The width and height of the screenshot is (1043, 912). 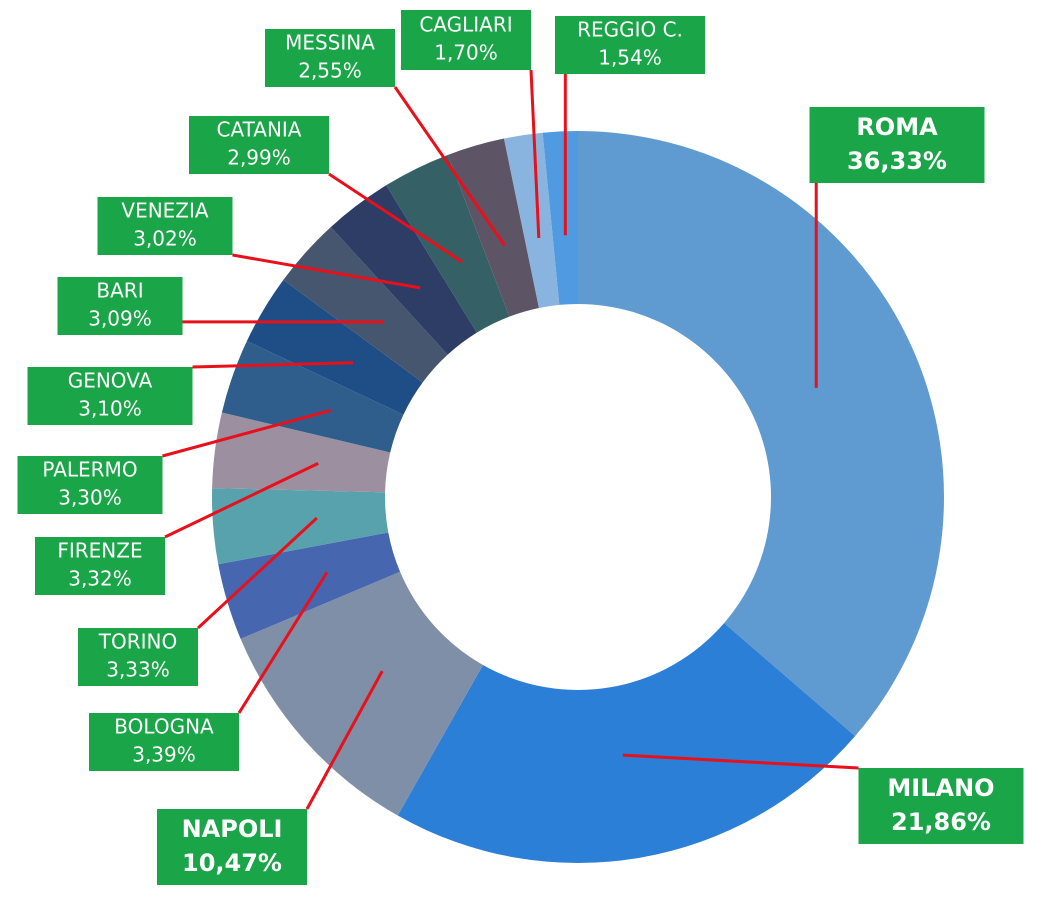 What do you see at coordinates (259, 130) in the screenshot?
I see `slice-name: CATANIA` at bounding box center [259, 130].